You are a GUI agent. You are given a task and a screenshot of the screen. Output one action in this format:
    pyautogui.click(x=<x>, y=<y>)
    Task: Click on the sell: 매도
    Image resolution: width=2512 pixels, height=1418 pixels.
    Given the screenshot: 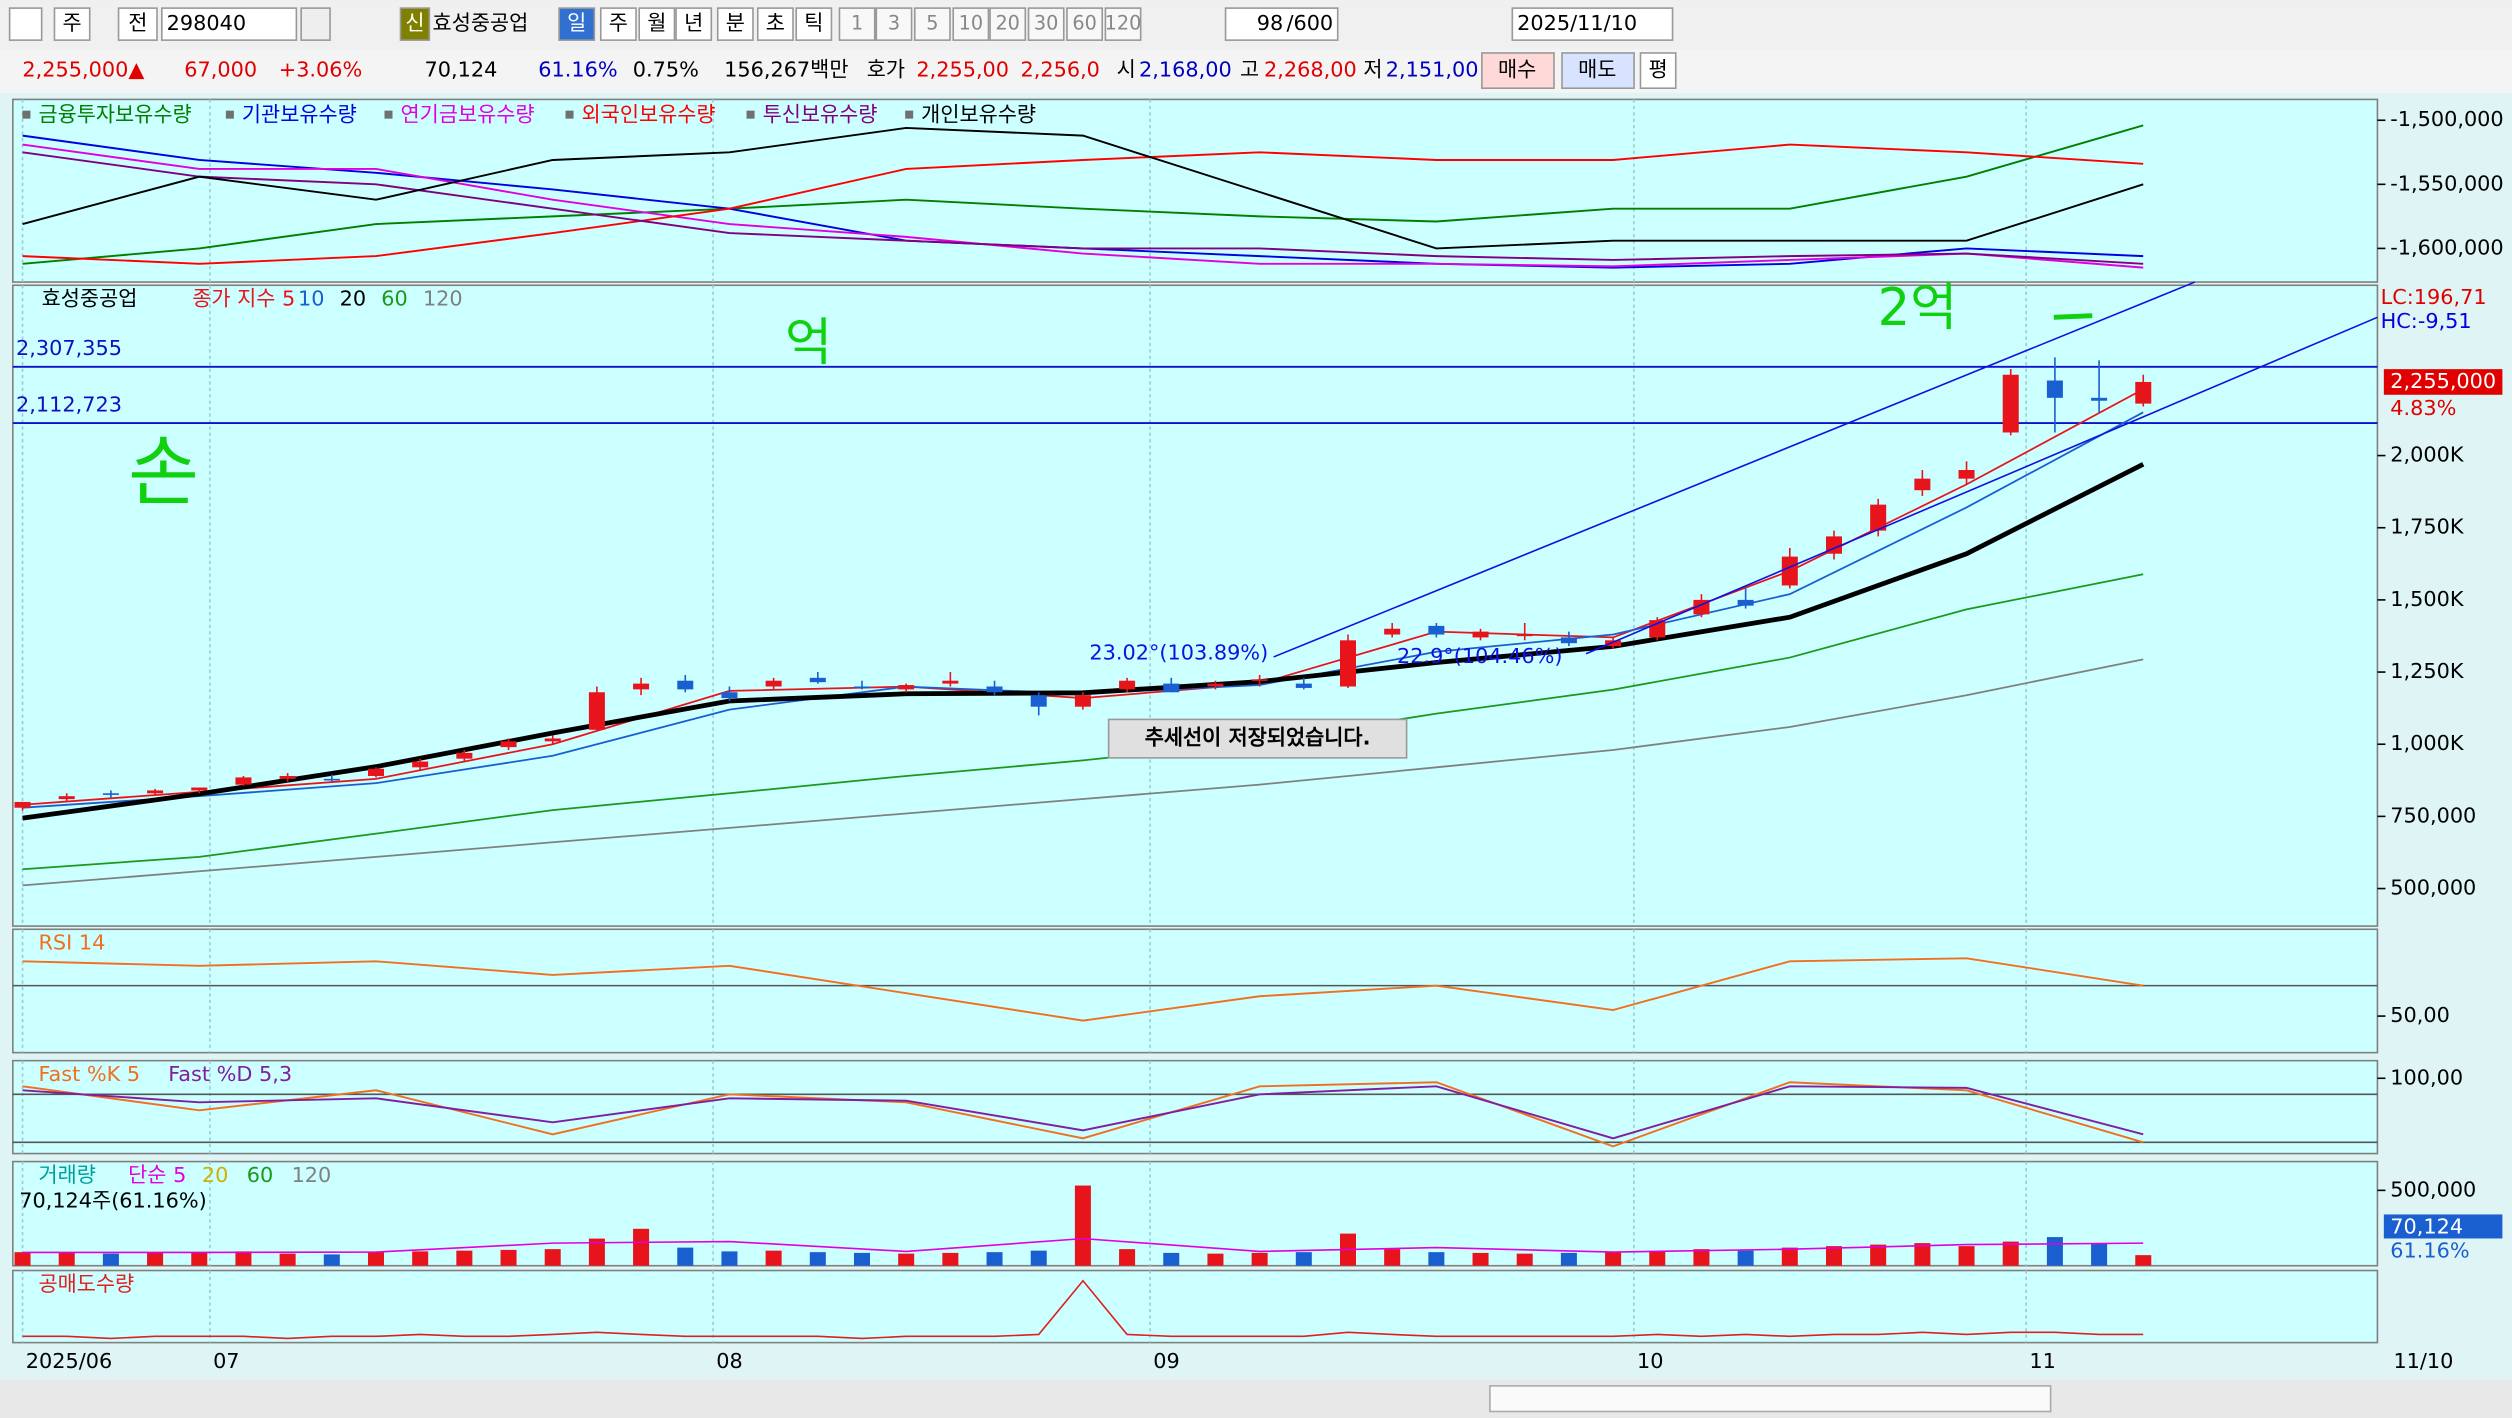 What is the action you would take?
    pyautogui.click(x=1597, y=70)
    